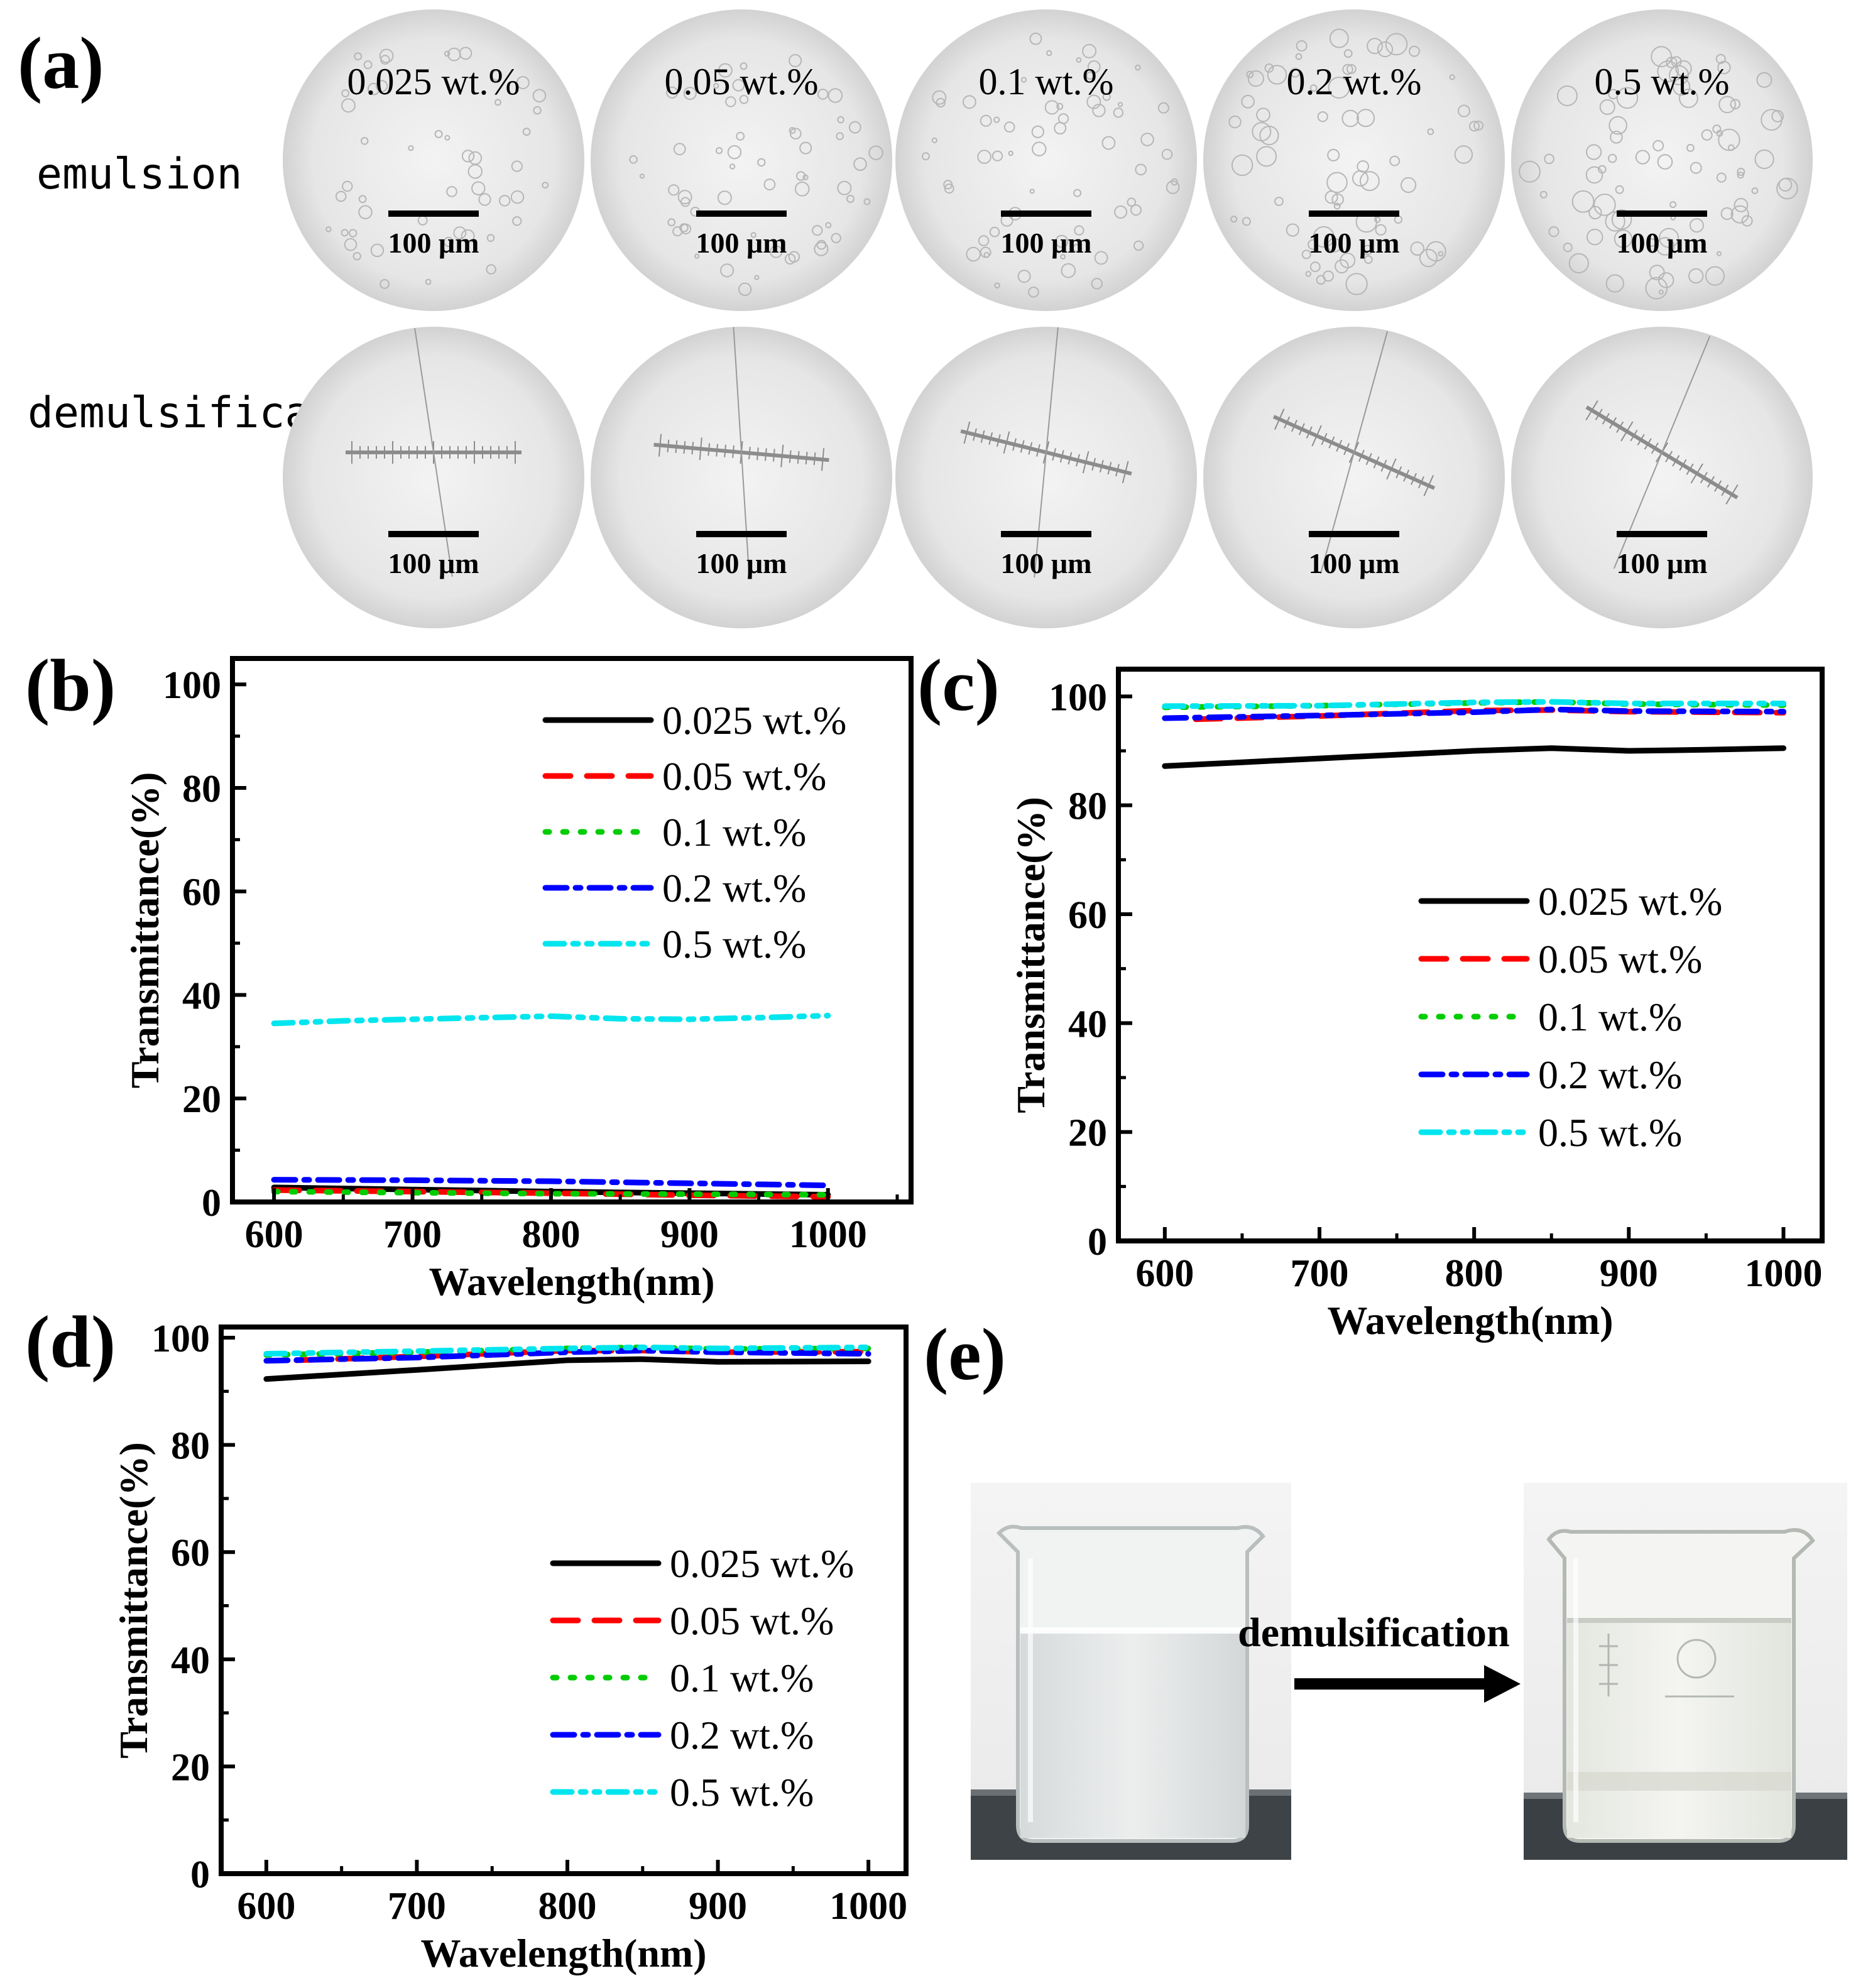 The width and height of the screenshot is (1868, 1988). I want to click on demulsification-arrow-label: demulsification, so click(1374, 1633).